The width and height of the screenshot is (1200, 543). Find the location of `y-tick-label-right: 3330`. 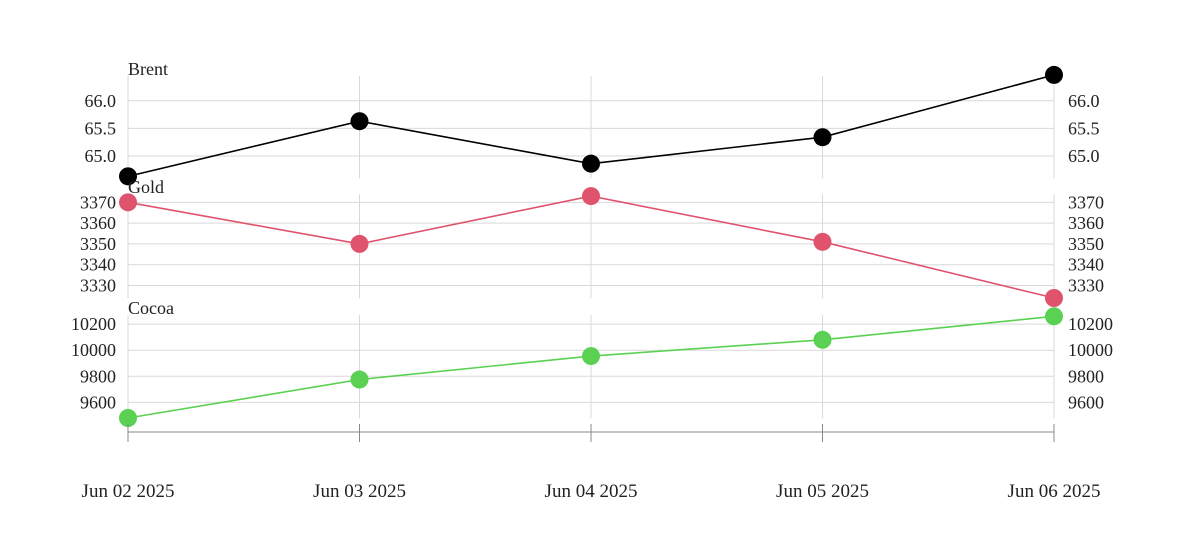

y-tick-label-right: 3330 is located at coordinates (1086, 286).